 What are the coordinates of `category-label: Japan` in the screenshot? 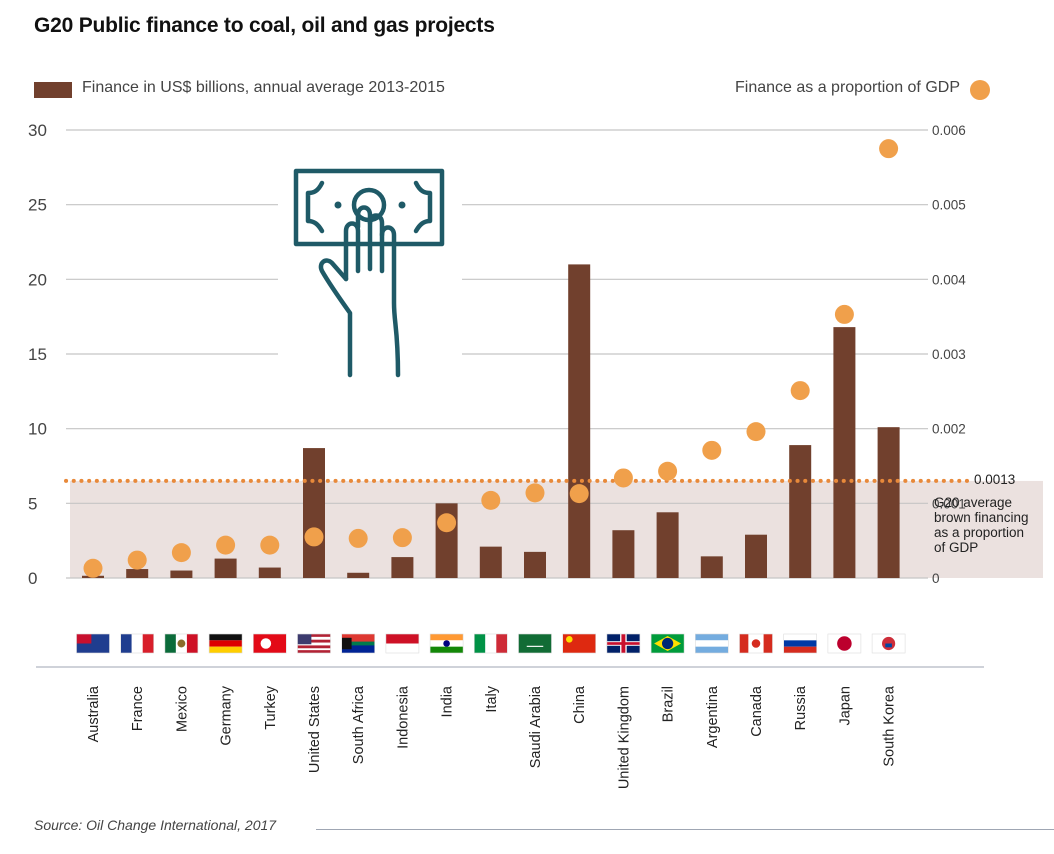 It's located at (845, 706).